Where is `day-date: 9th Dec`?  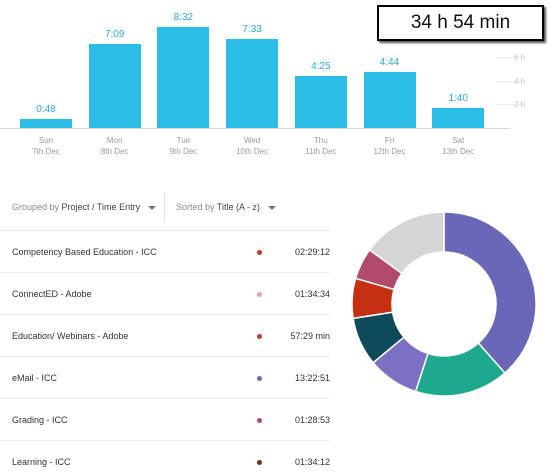 day-date: 9th Dec is located at coordinates (183, 151).